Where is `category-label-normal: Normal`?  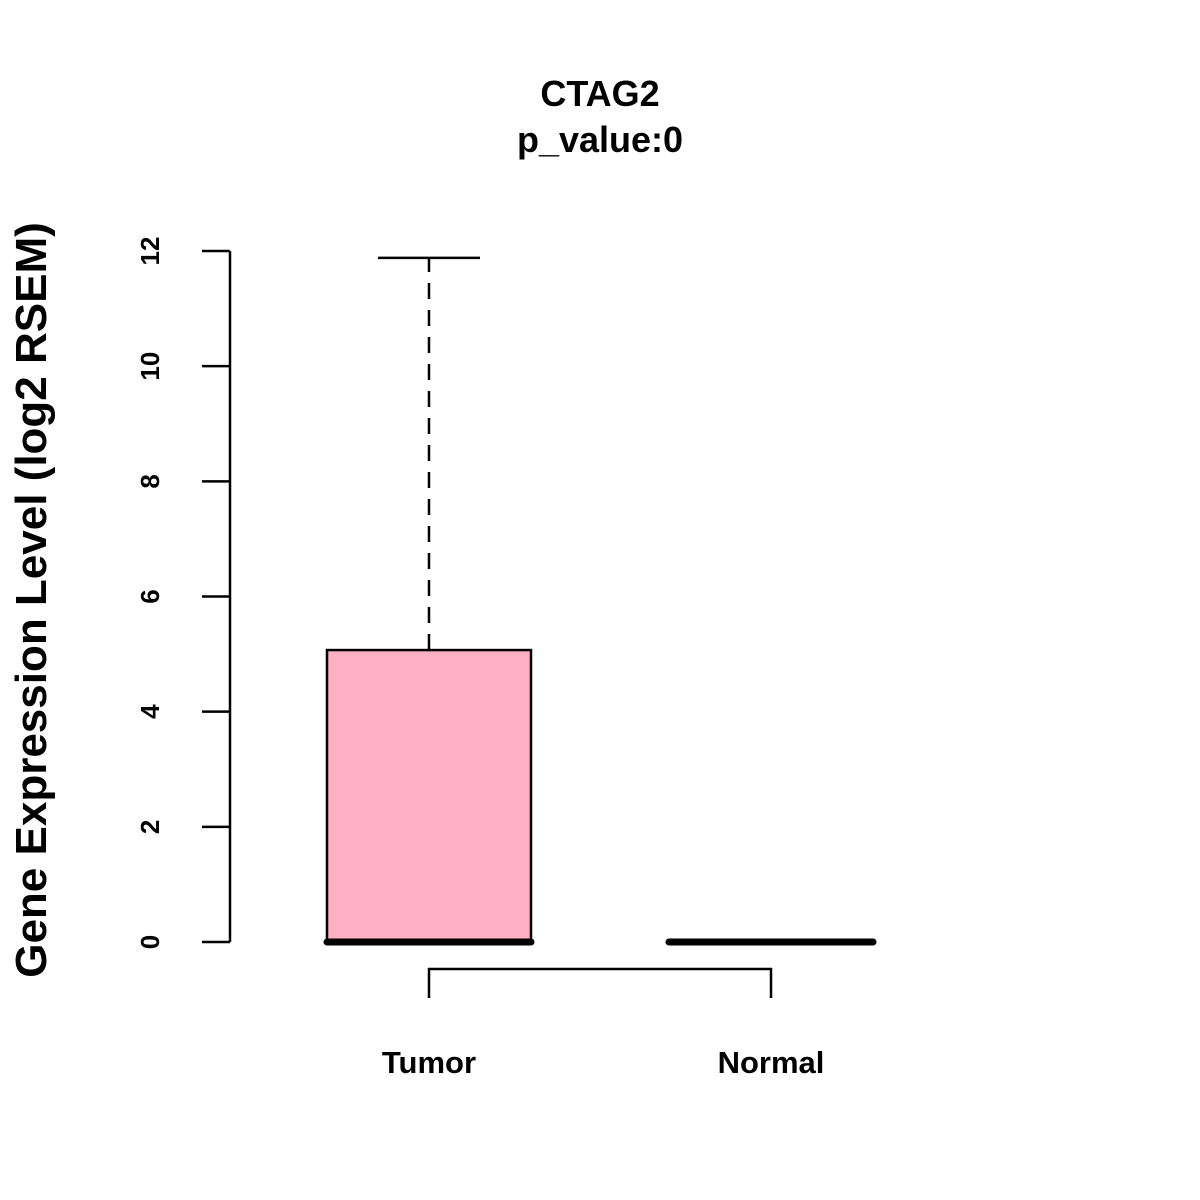
category-label-normal: Normal is located at coordinates (771, 1062).